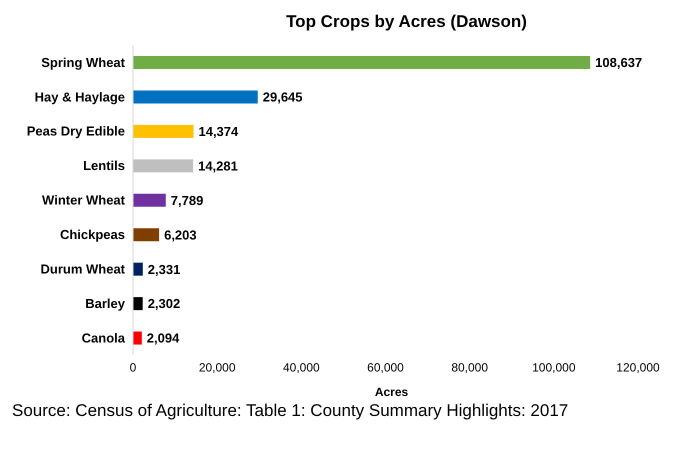 The width and height of the screenshot is (693, 451). I want to click on data-label: 2,331, so click(164, 269).